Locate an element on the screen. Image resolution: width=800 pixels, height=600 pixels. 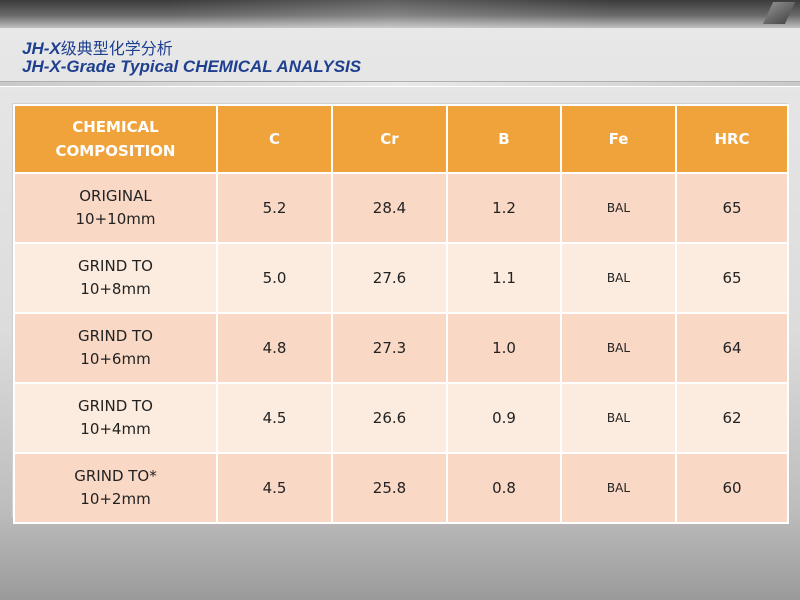
table-header-row: CHEMICAL COMPOSITION C Cr B Fe HRC is located at coordinates (401, 139).